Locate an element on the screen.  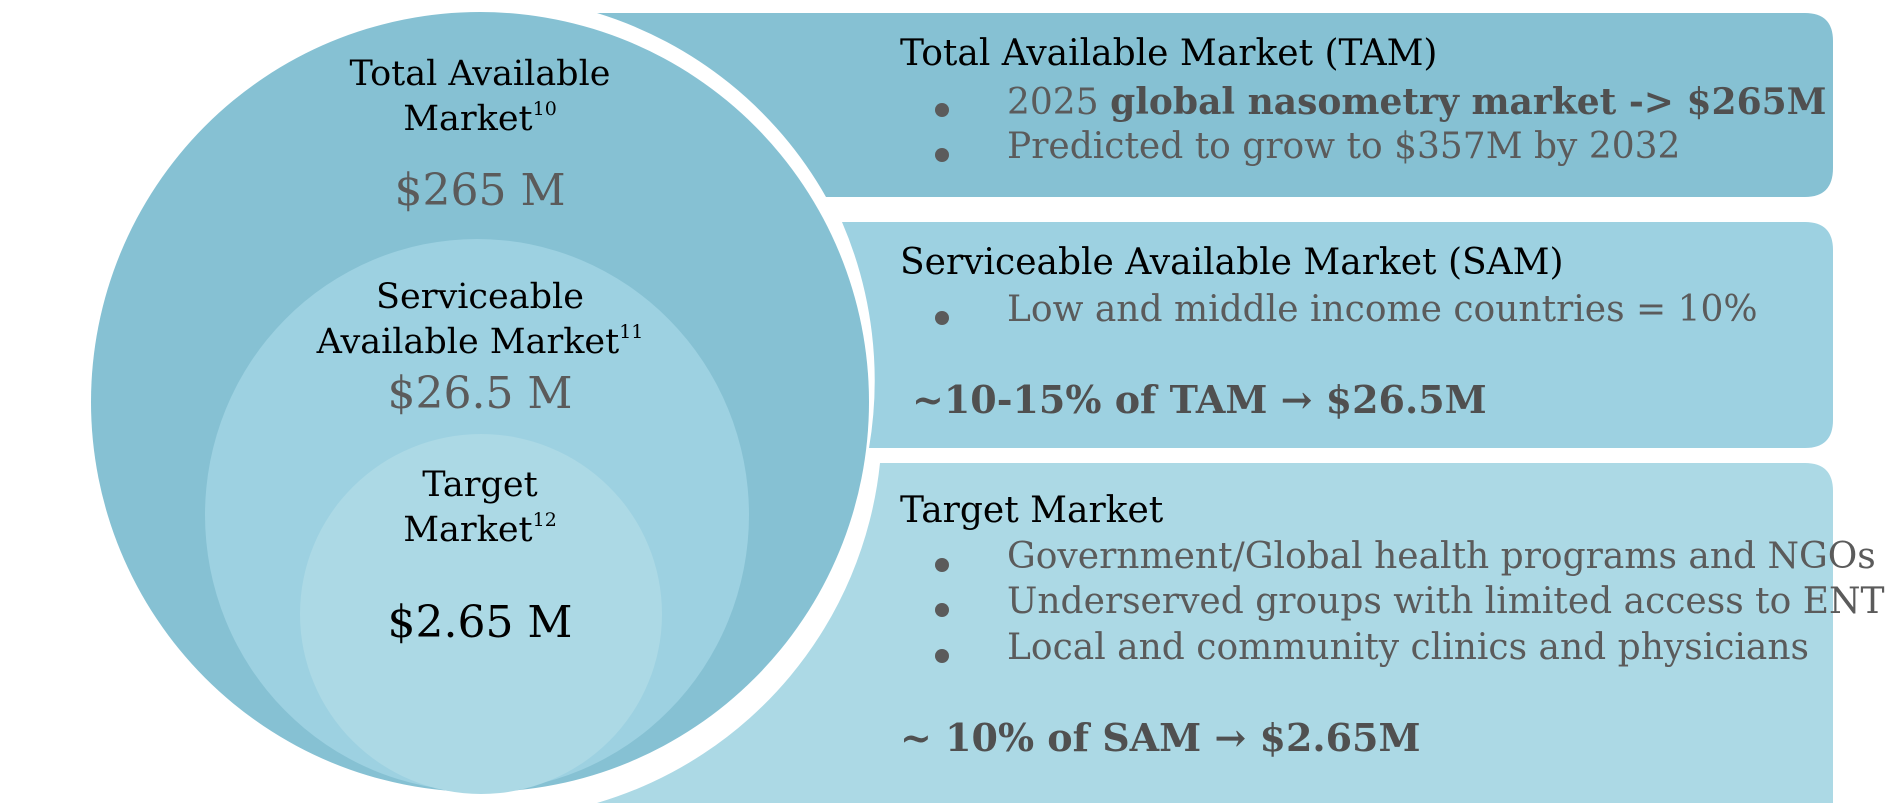
sam-bullet-1-text: Low and middle income countries = 10% is located at coordinates (1382, 309).